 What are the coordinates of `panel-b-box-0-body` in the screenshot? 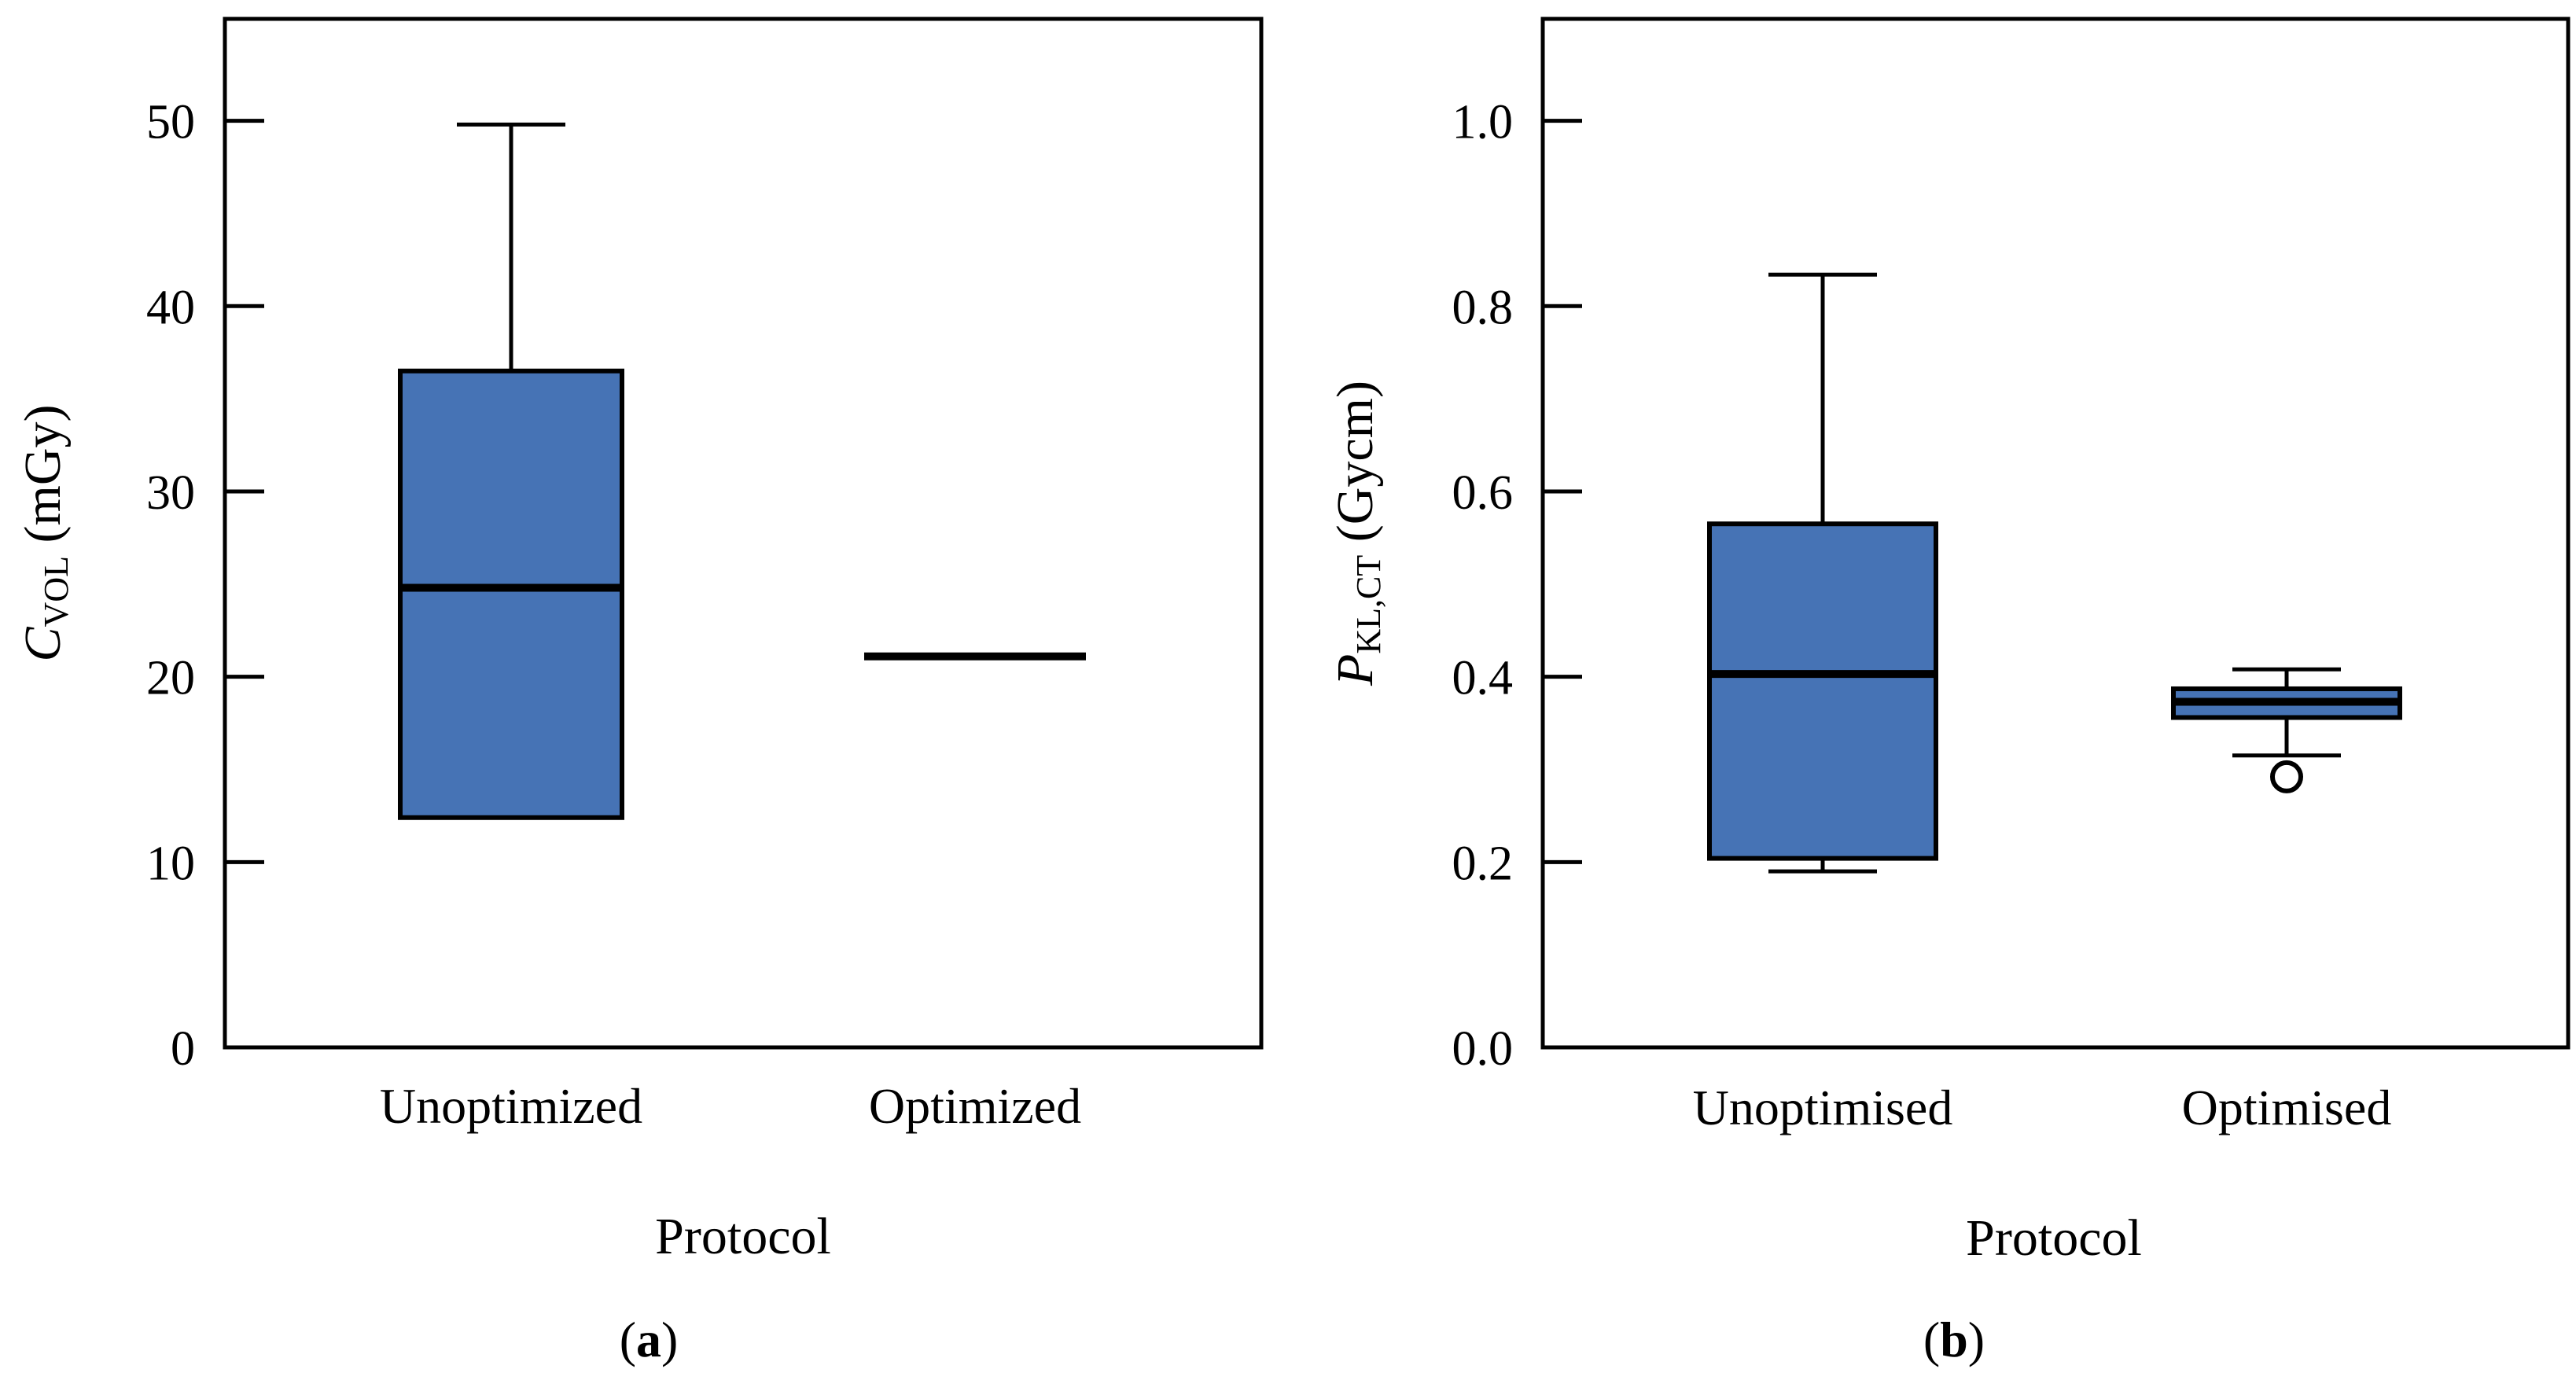 It's located at (1822, 691).